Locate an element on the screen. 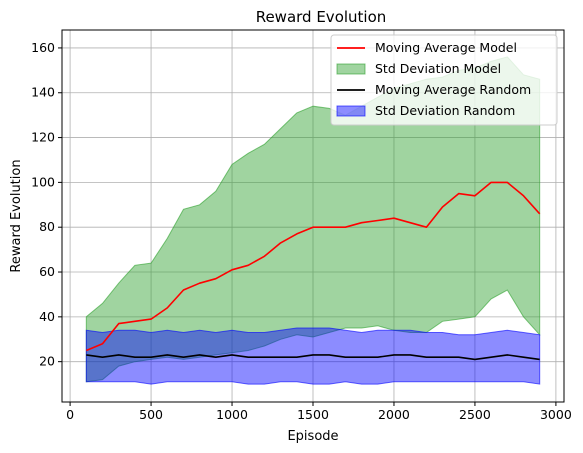 The height and width of the screenshot is (453, 583). band-std-deviation-random is located at coordinates (313, 356).